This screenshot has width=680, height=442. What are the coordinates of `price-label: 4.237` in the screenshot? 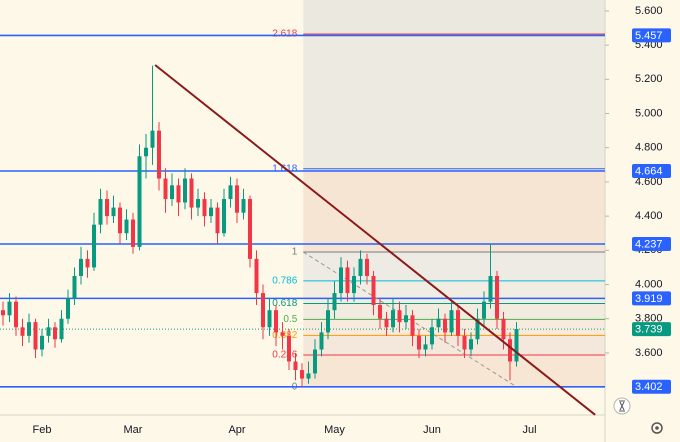 It's located at (649, 244).